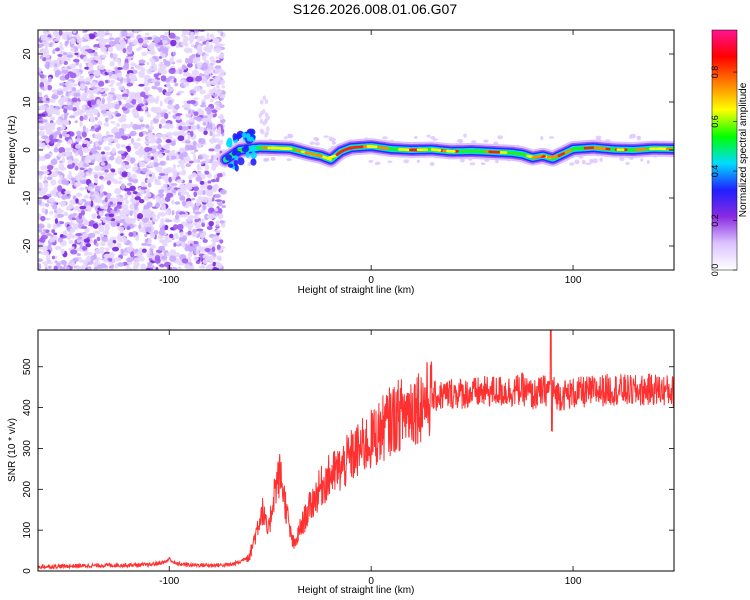 This screenshot has height=600, width=750. I want to click on signal-hot-segment, so click(641, 149).